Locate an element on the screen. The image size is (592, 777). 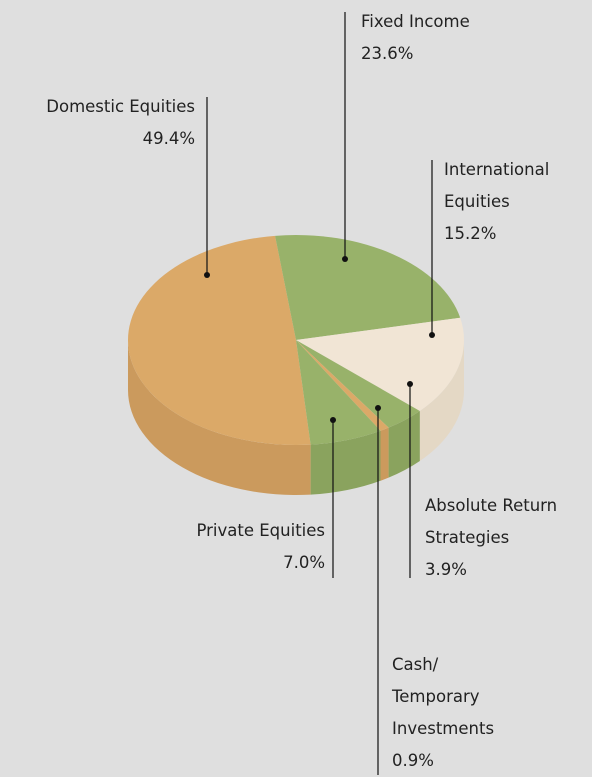
slice-value: 23.6% is located at coordinates (387, 53).